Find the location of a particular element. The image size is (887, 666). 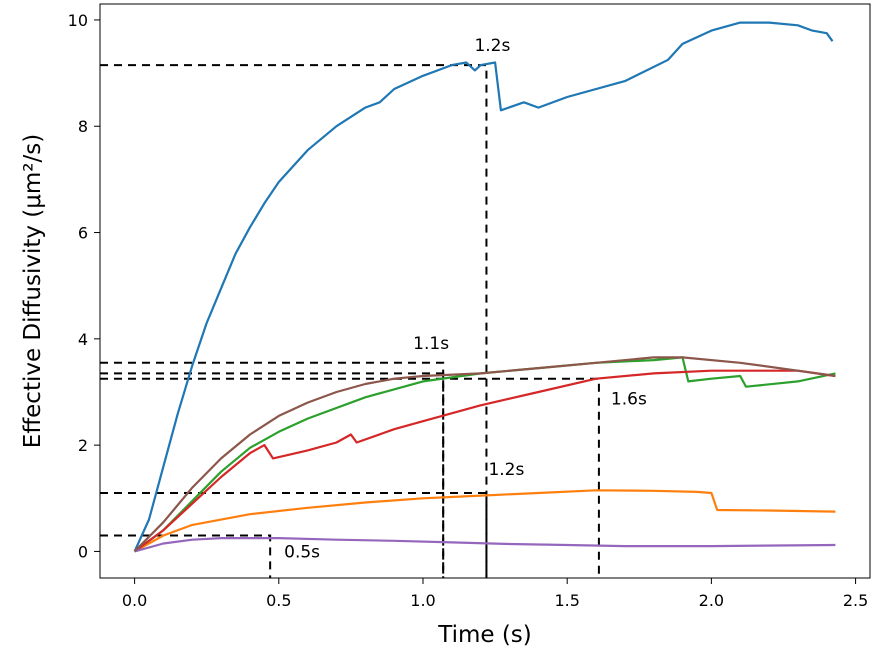

x-axis-label: Time (s) is located at coordinates (484, 635).